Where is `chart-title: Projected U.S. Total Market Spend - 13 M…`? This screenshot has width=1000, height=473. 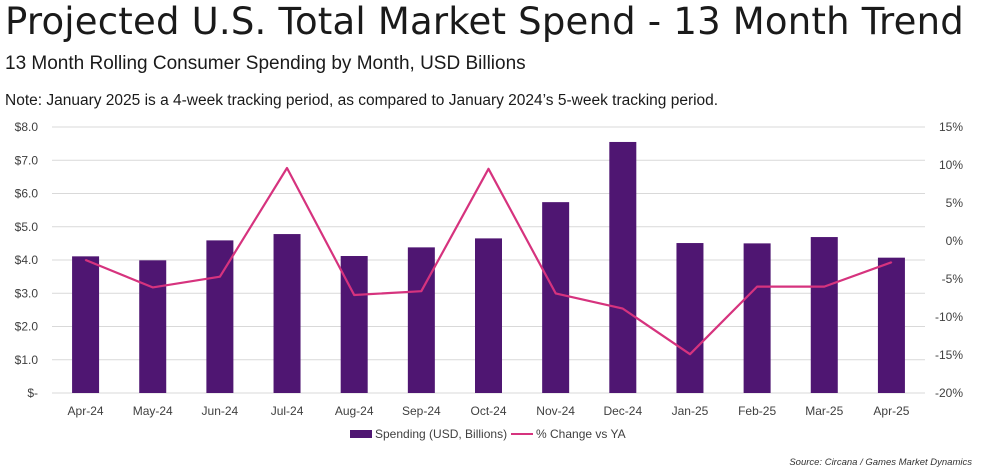
chart-title: Projected U.S. Total Market Spend - 13 M… is located at coordinates (484, 21).